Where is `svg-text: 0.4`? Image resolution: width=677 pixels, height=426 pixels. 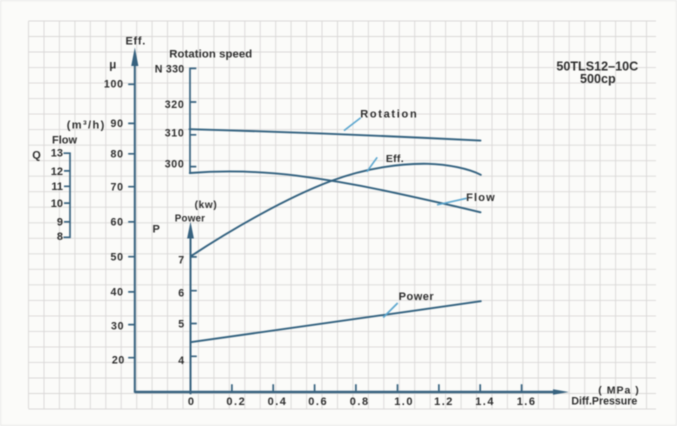 svg-text: 0.4 is located at coordinates (278, 402).